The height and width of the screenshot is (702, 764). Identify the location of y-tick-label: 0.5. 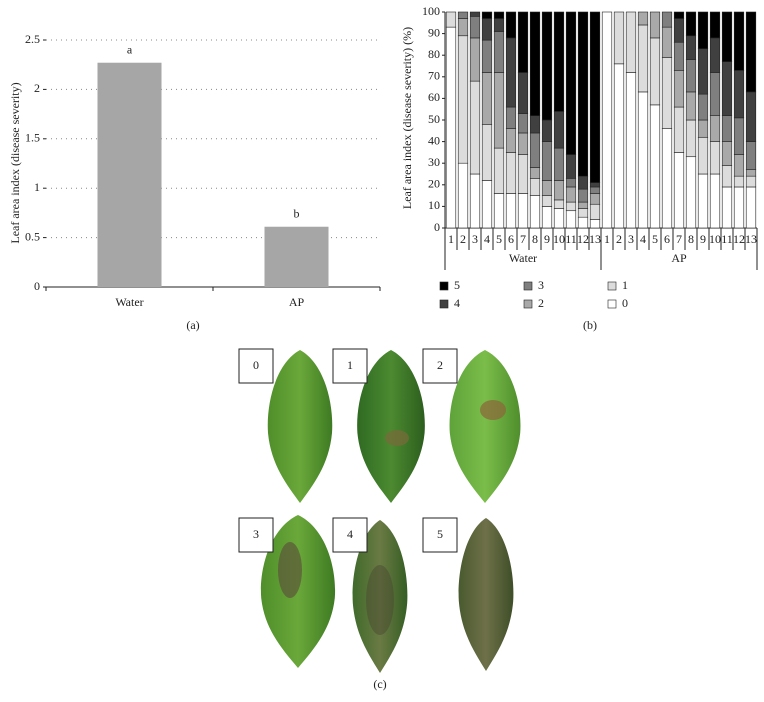
(32, 236).